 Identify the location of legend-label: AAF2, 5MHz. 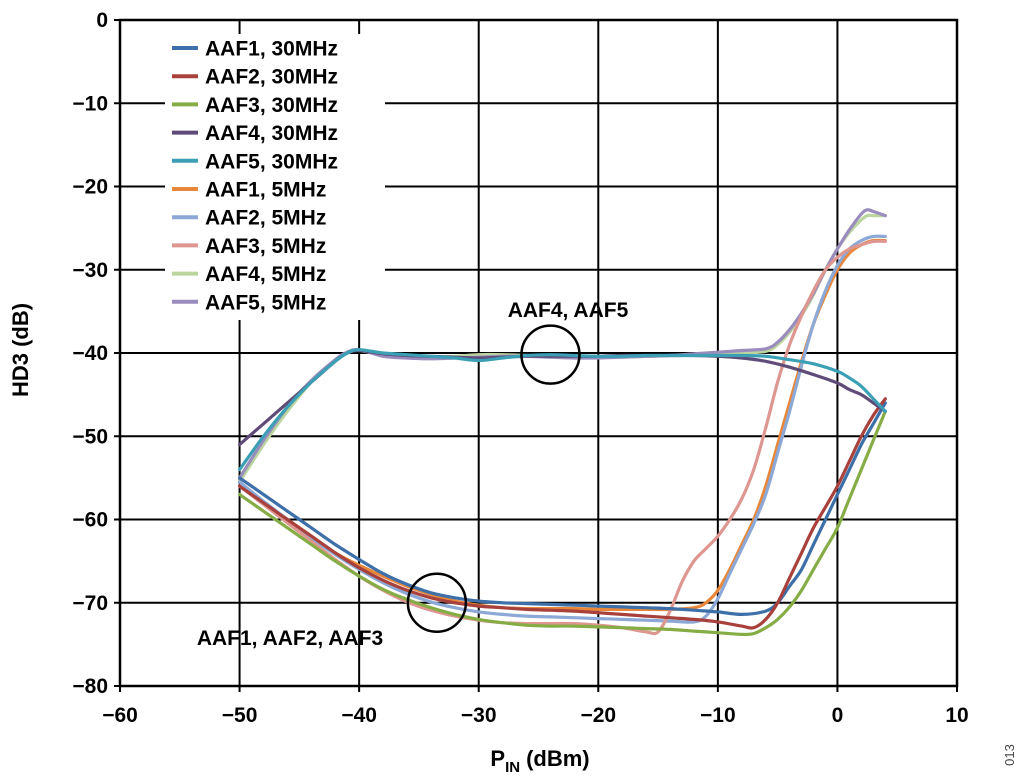
(265, 218).